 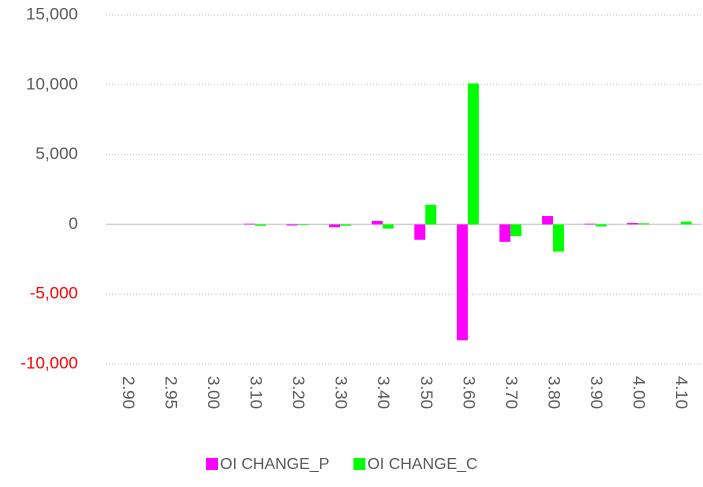 What do you see at coordinates (639, 392) in the screenshot?
I see `x-tick-label: 4.00` at bounding box center [639, 392].